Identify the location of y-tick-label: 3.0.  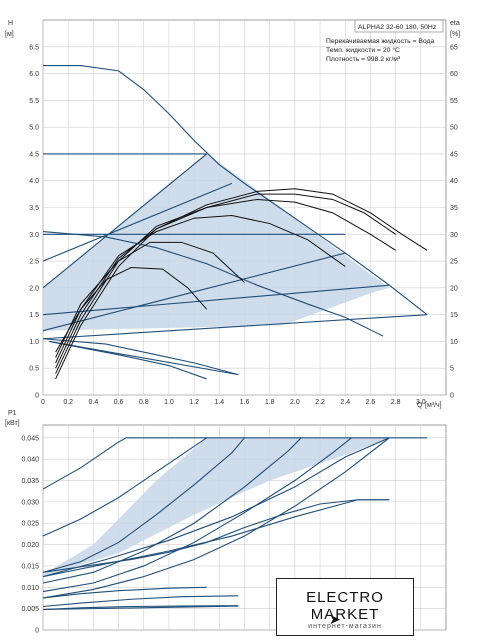
(34, 235).